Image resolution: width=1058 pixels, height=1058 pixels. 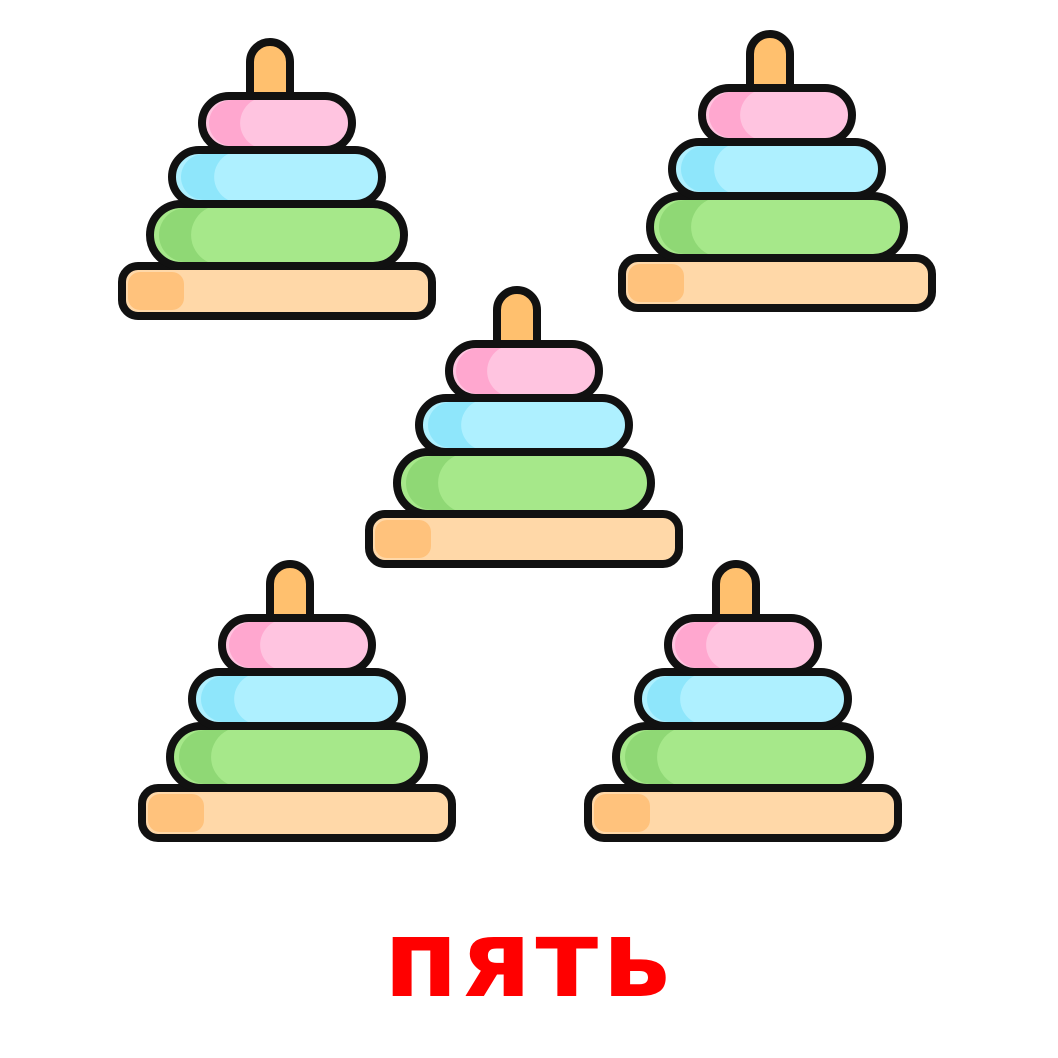 I want to click on number-word-caption: пять, so click(x=529, y=959).